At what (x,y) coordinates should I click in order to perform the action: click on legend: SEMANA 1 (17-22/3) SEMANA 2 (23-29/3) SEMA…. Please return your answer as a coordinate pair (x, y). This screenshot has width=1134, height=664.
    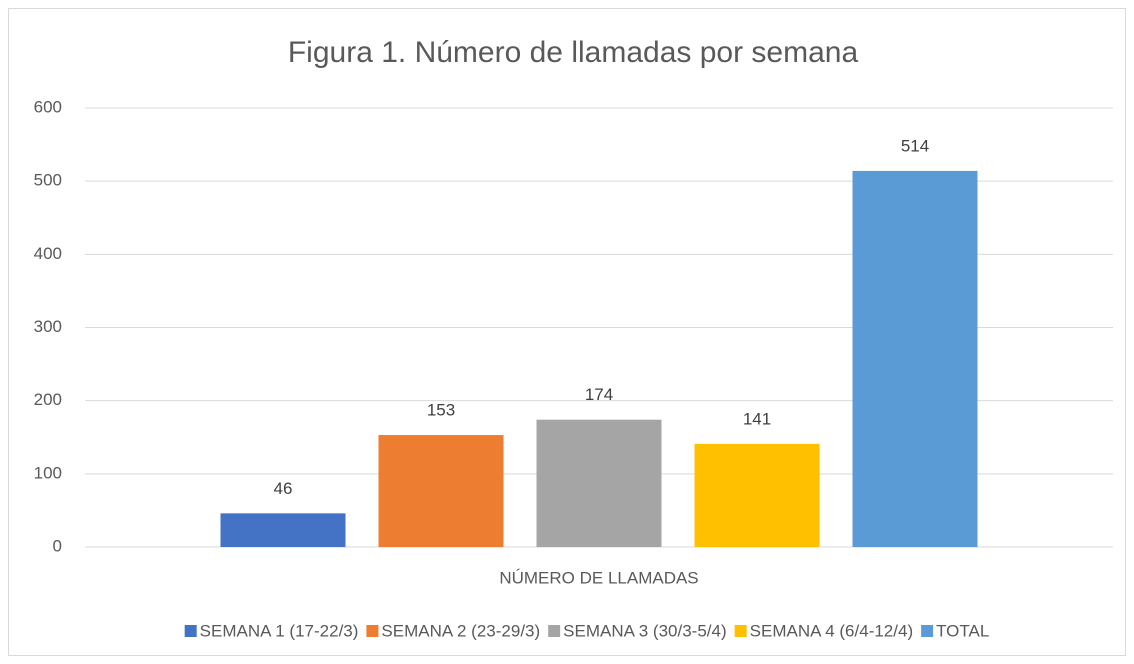
    Looking at the image, I should click on (586, 630).